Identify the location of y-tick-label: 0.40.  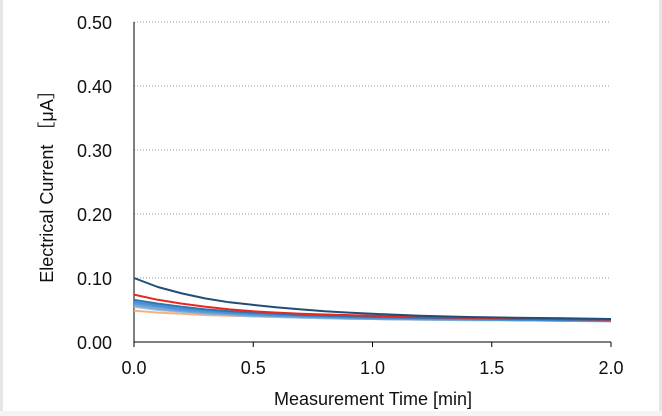
(94, 87).